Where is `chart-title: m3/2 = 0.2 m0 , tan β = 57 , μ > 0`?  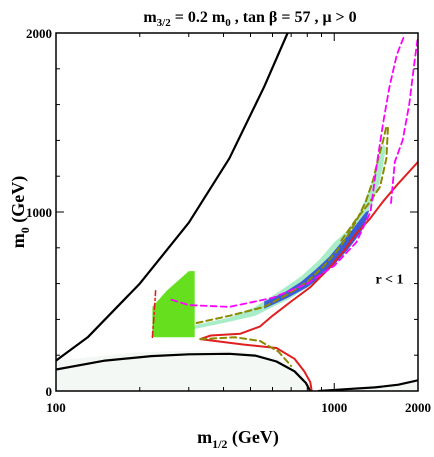
chart-title: m3/2 = 0.2 m0 , tan β = 57 , μ > 0 is located at coordinates (249, 19).